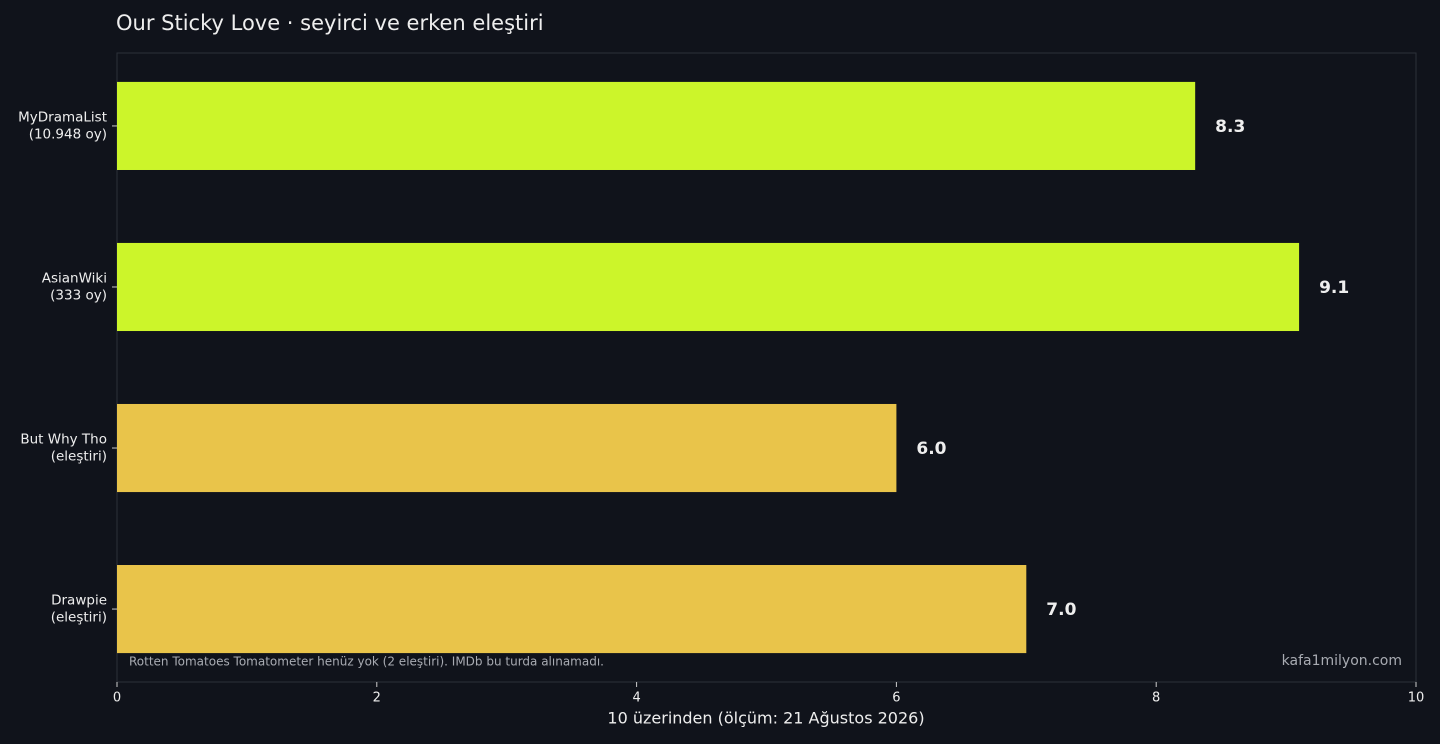  What do you see at coordinates (79, 601) in the screenshot?
I see `y-tick-label: Drawpie` at bounding box center [79, 601].